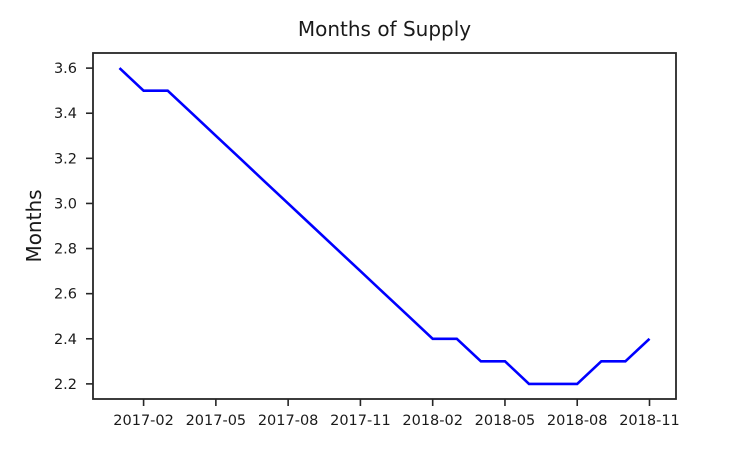 This screenshot has width=750, height=450. Describe the element at coordinates (65, 204) in the screenshot. I see `y-tick-label: 3.0` at that location.